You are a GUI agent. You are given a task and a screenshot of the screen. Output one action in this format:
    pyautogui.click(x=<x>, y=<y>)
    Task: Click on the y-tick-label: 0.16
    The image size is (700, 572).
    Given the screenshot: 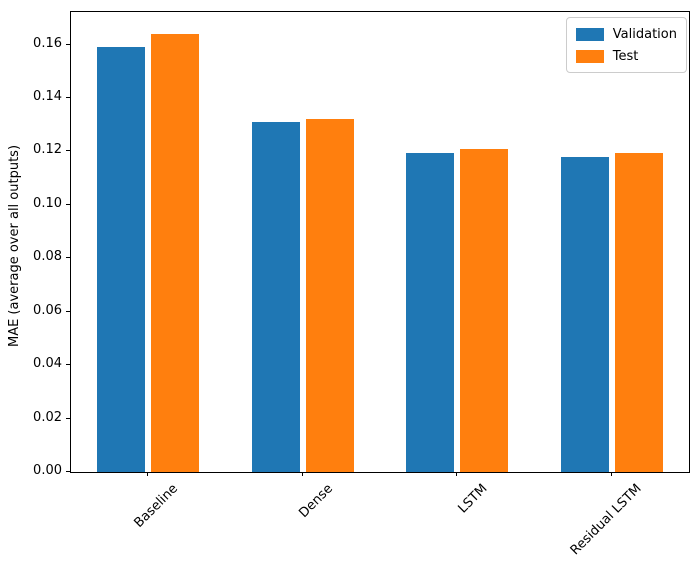 What is the action you would take?
    pyautogui.click(x=47, y=43)
    